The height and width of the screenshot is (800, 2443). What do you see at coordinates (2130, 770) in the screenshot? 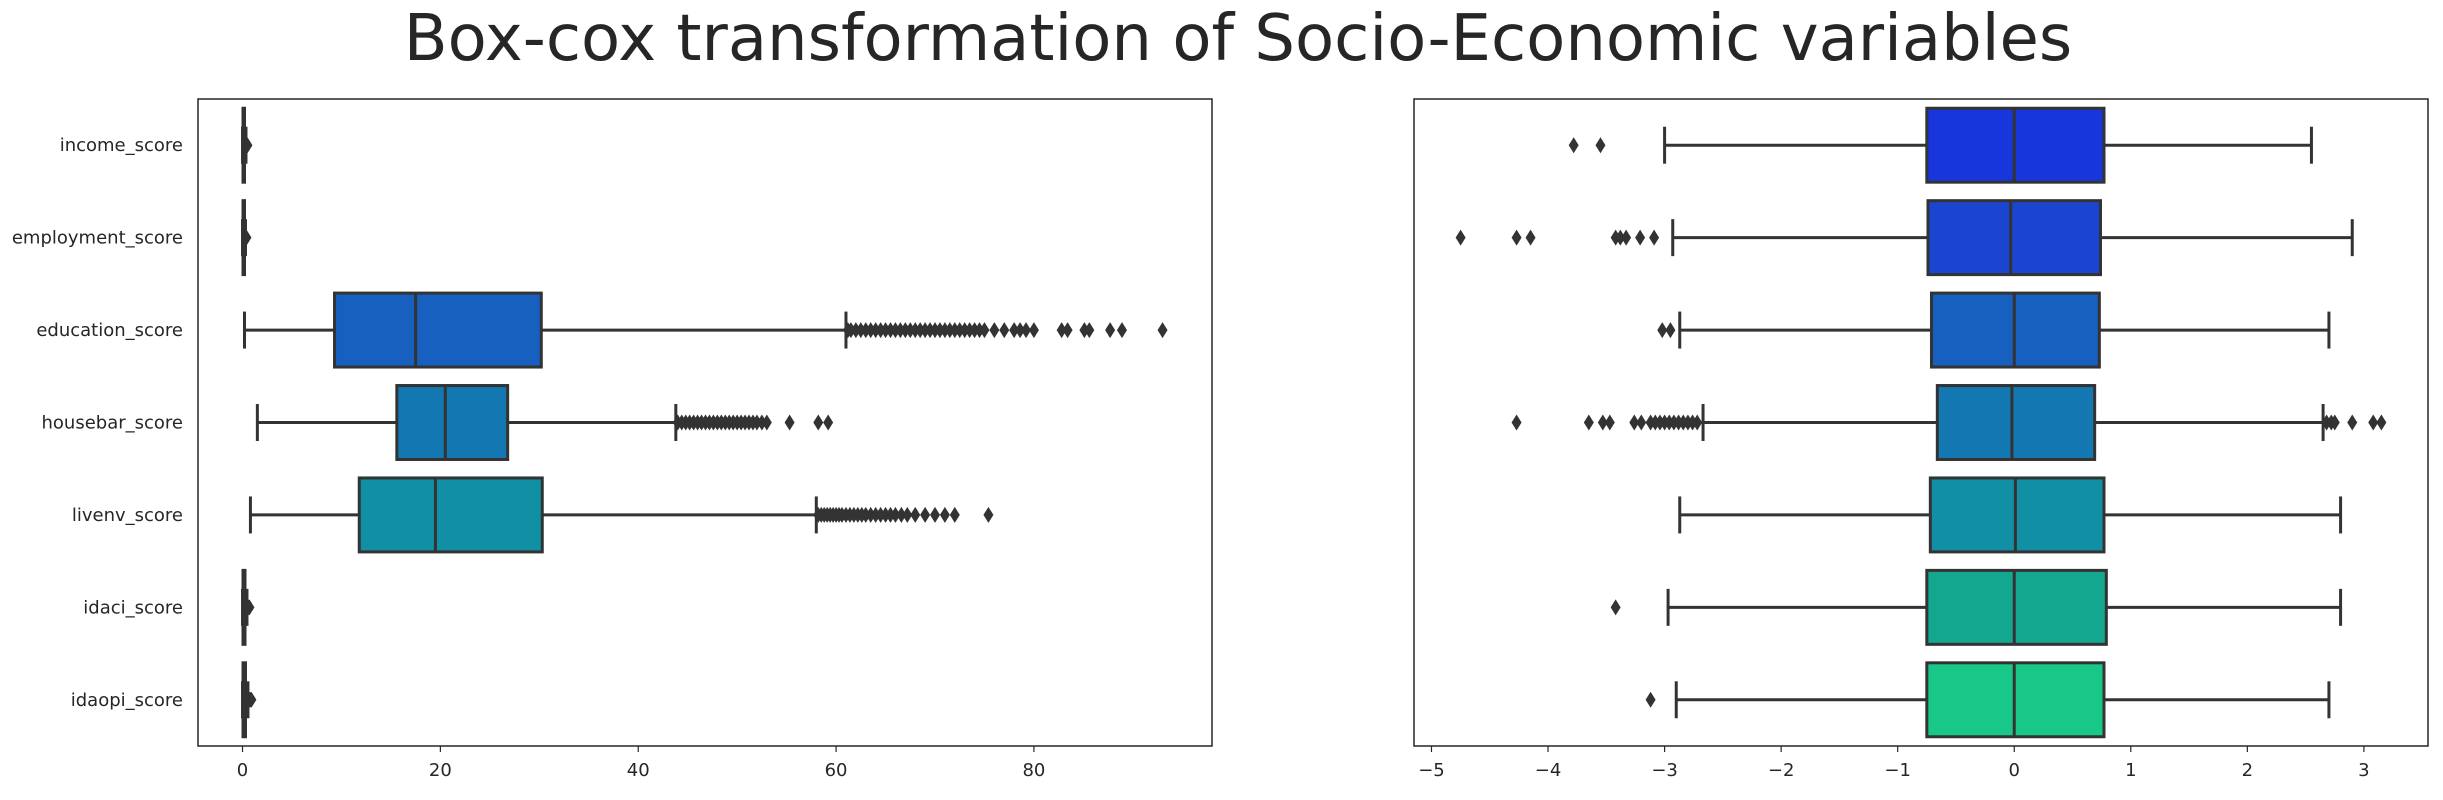
I see `x-tick-label: 1` at bounding box center [2130, 770].